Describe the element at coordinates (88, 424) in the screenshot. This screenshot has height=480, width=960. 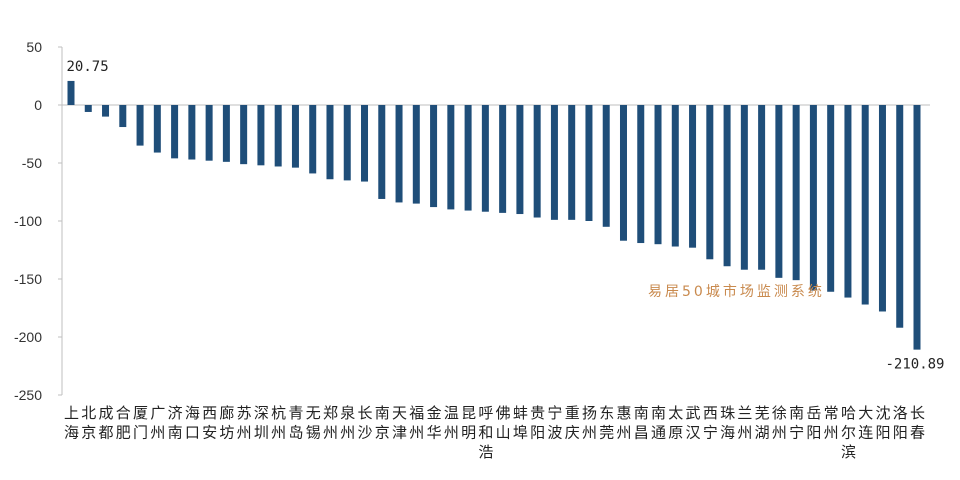
I see `x-tick-label: 北京` at that location.